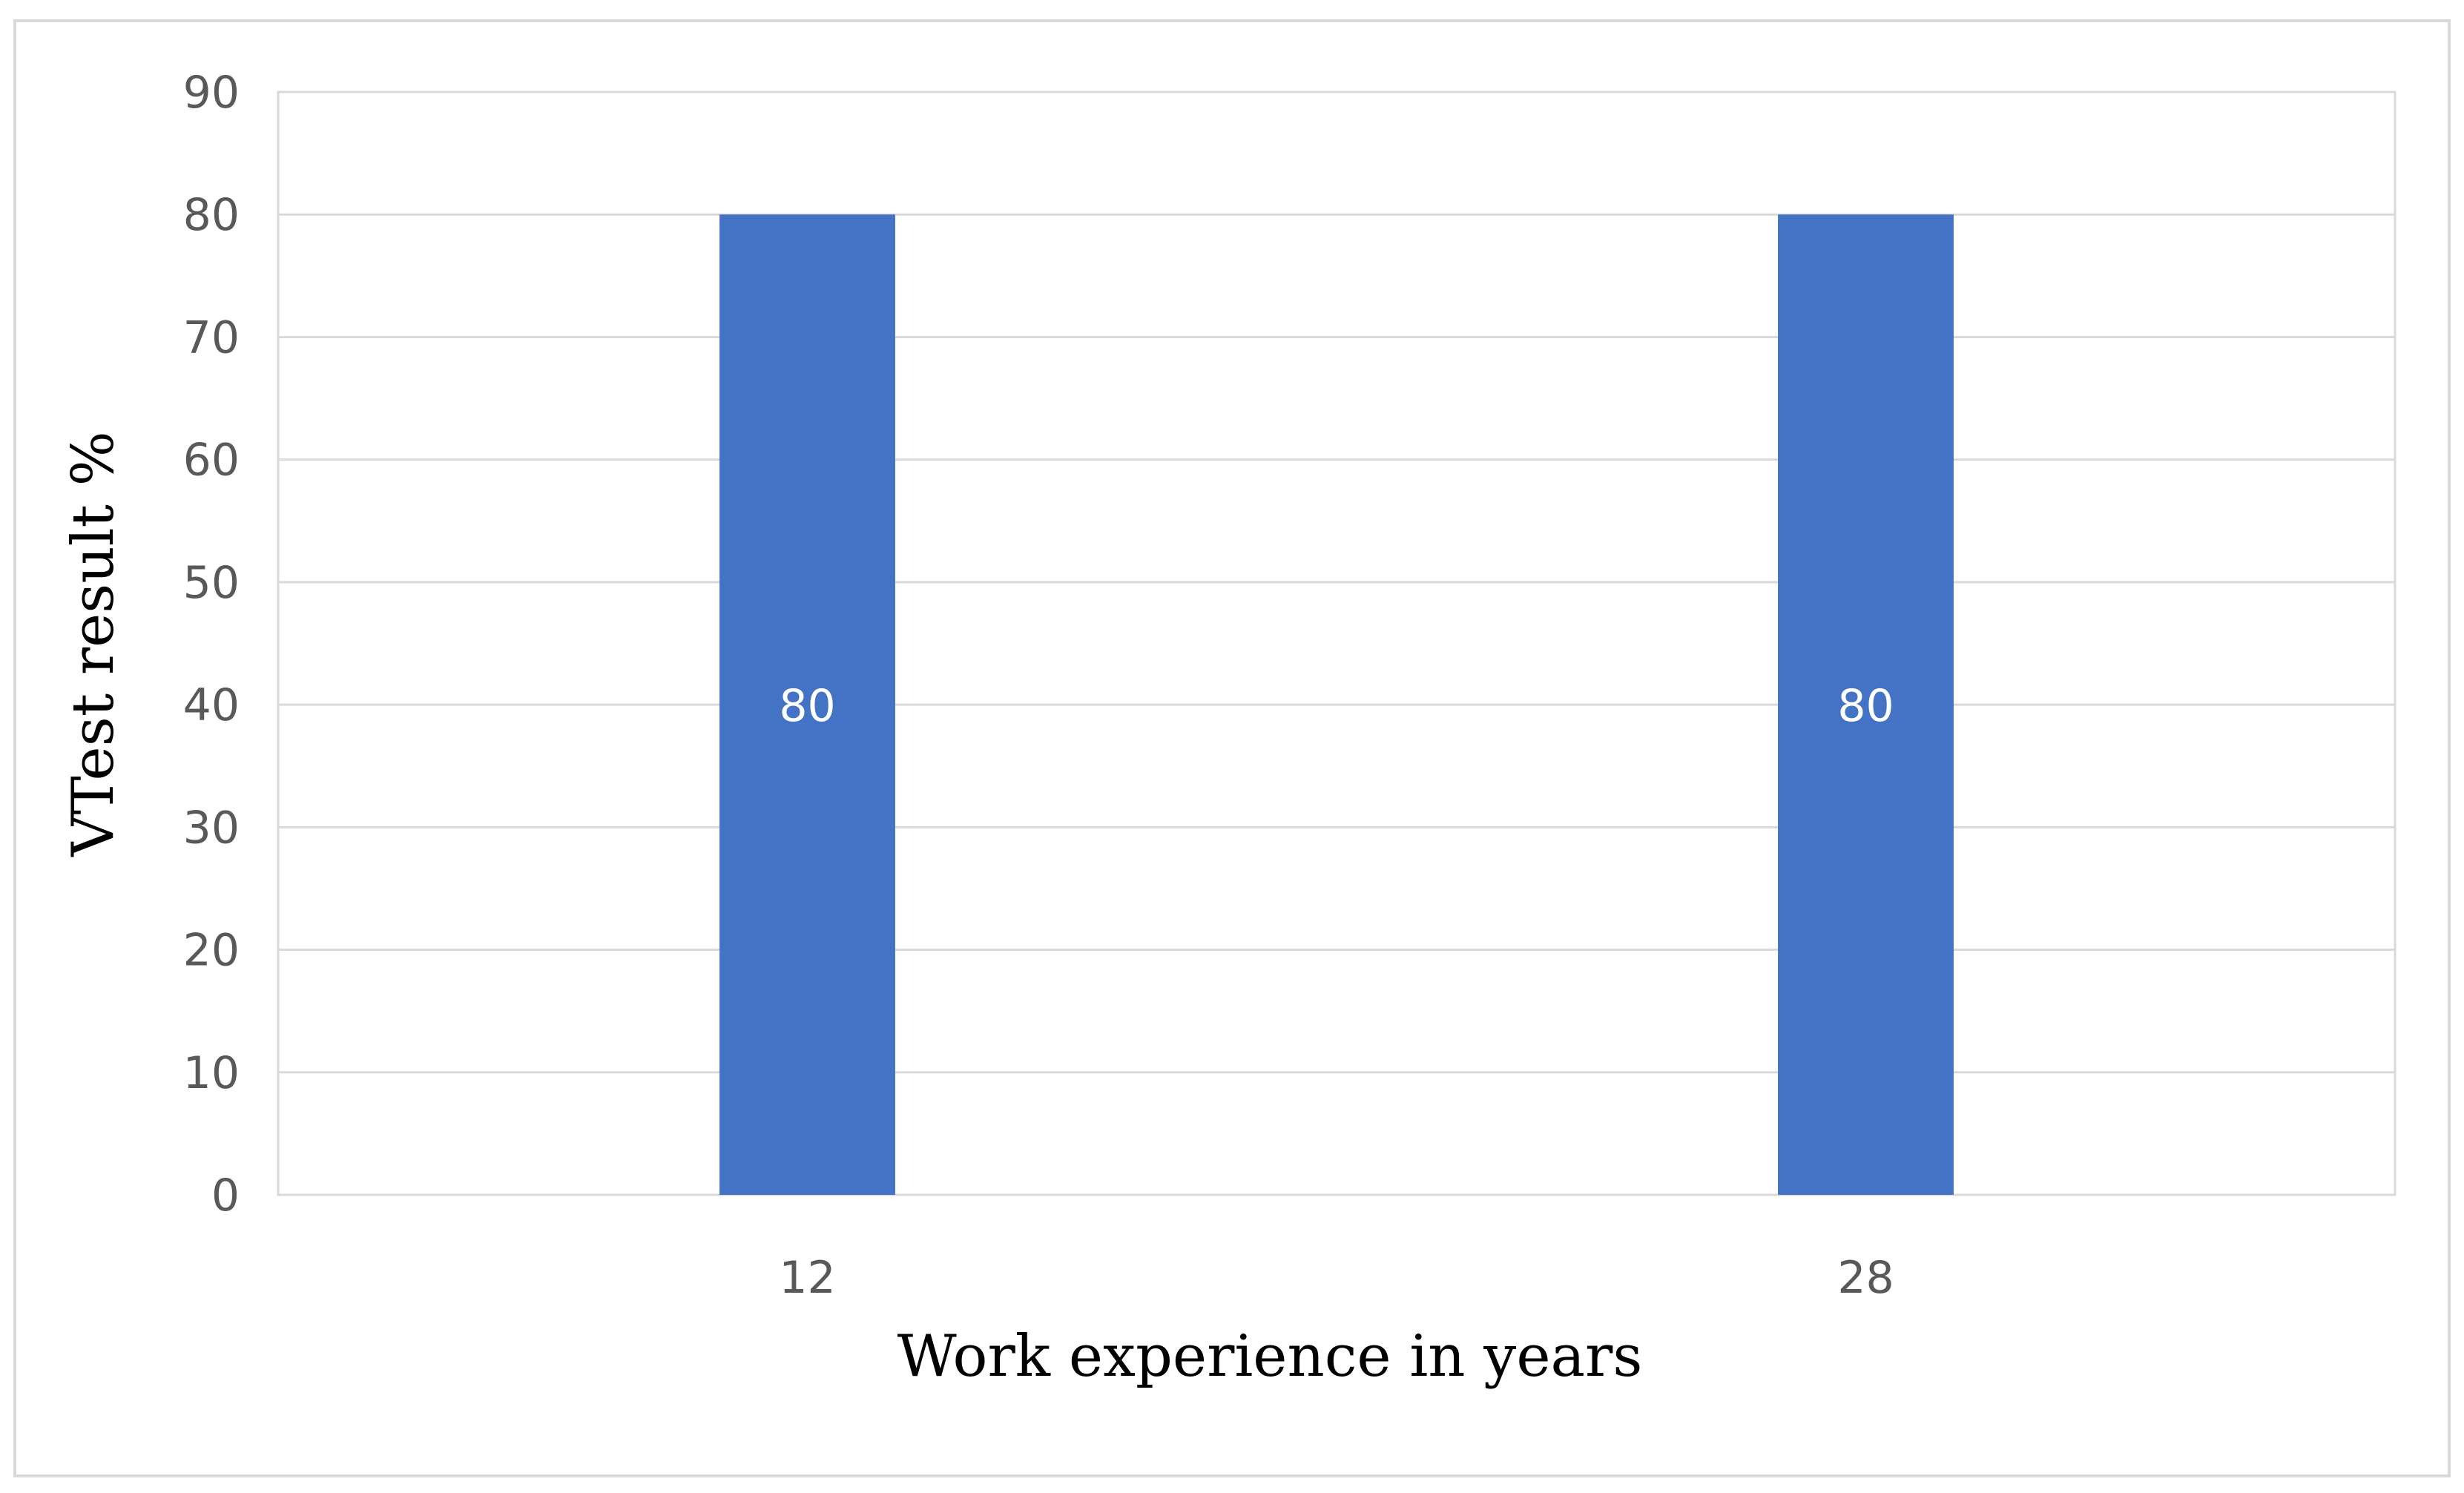 The image size is (2464, 1493). Describe the element at coordinates (94, 644) in the screenshot. I see `y-axis-title: VTest result %` at that location.